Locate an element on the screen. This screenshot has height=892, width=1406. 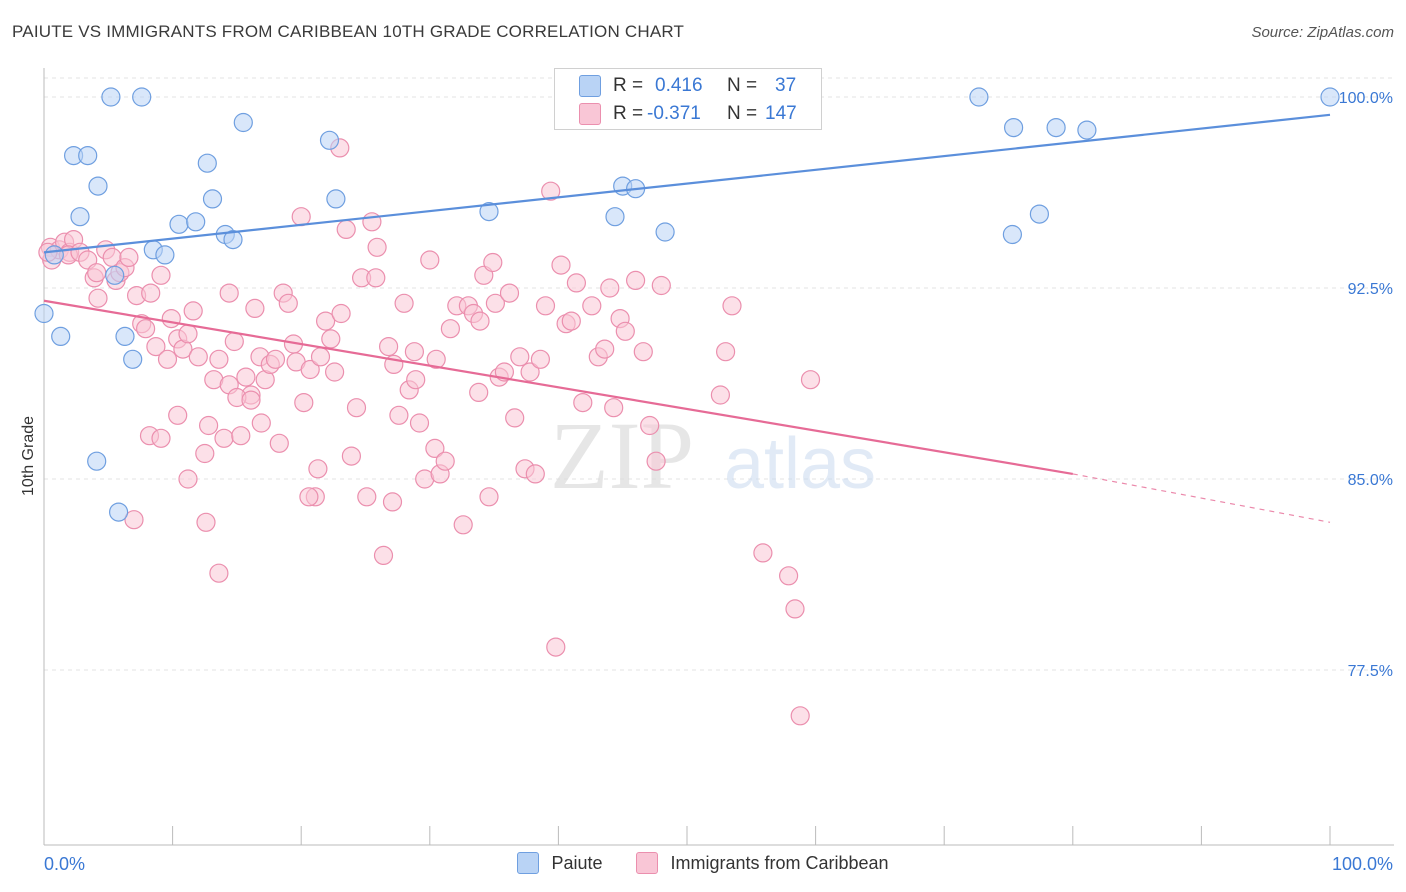
watermark: ZIP atlas is located at coordinates (713, 455).